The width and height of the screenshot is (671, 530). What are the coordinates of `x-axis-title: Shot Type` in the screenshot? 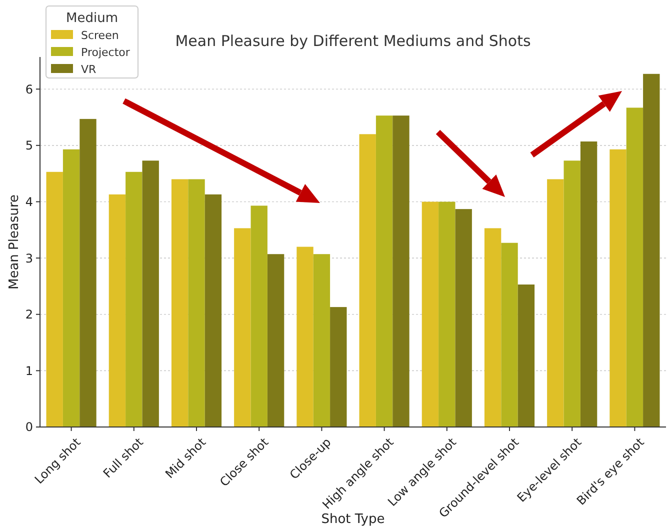 It's located at (353, 519).